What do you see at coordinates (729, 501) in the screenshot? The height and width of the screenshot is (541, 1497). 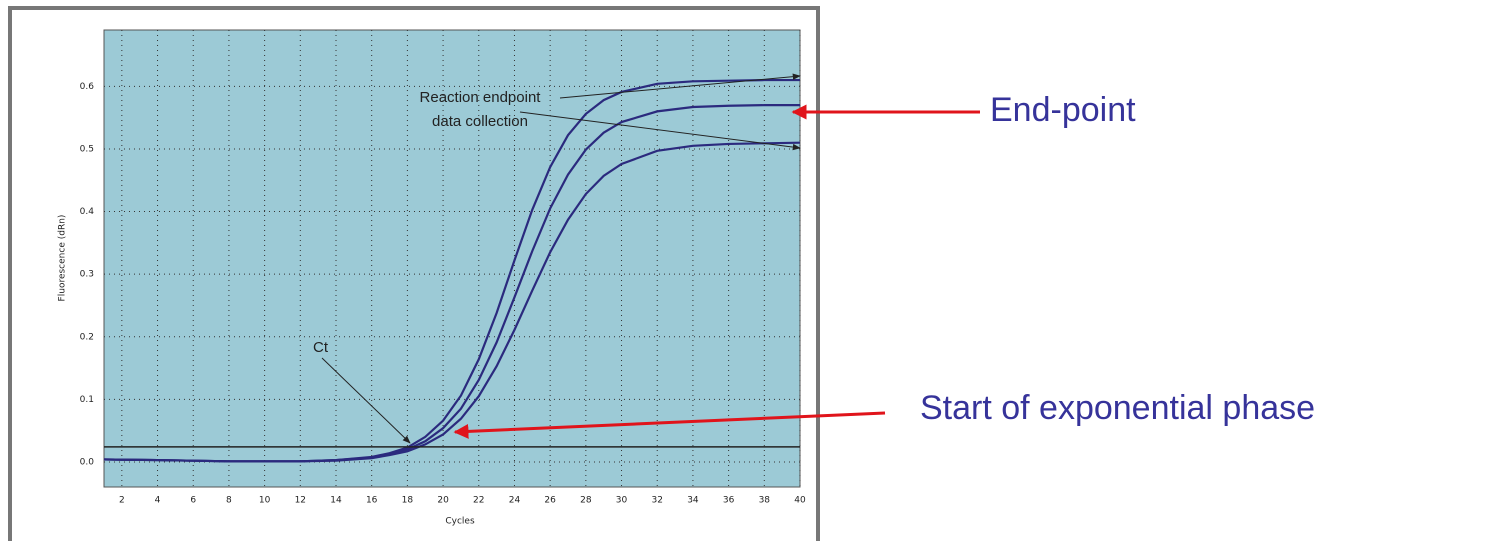 I see `x-tick-label: 36` at bounding box center [729, 501].